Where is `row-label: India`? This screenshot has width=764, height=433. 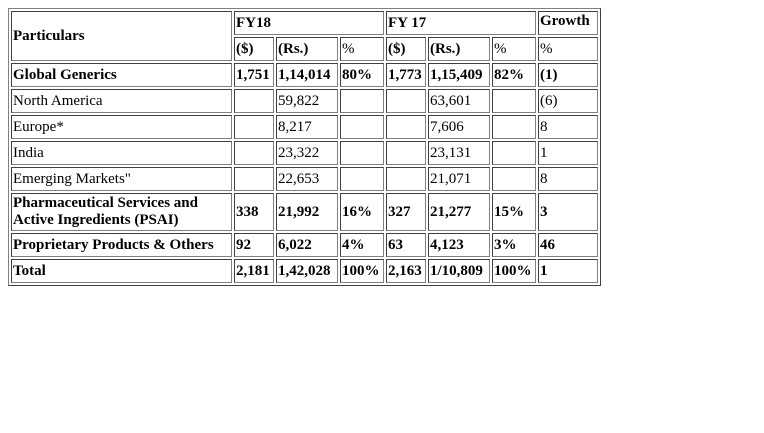 row-label: India is located at coordinates (121, 153).